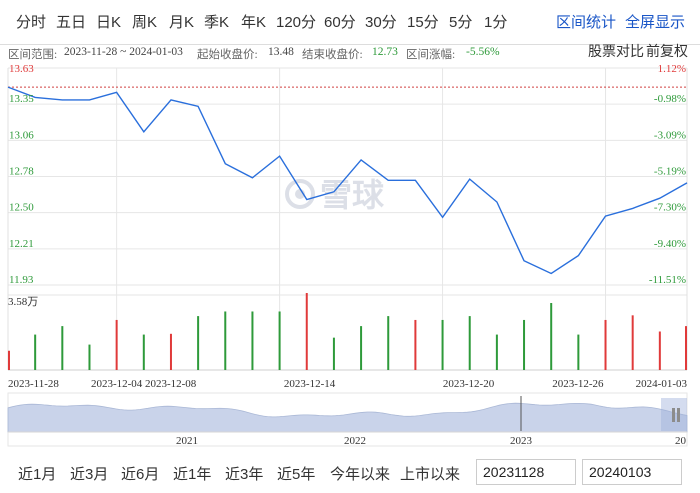  What do you see at coordinates (21, 99) in the screenshot?
I see `y-tick-left: 13.35` at bounding box center [21, 99].